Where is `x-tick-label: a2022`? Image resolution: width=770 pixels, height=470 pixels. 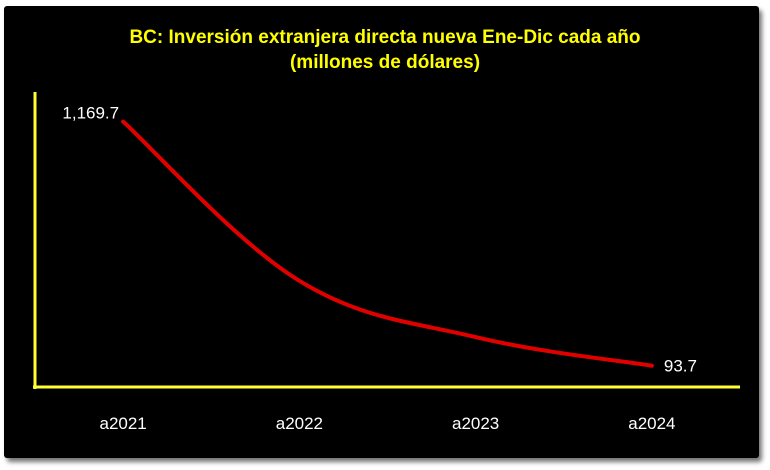 x-tick-label: a2022 is located at coordinates (299, 423).